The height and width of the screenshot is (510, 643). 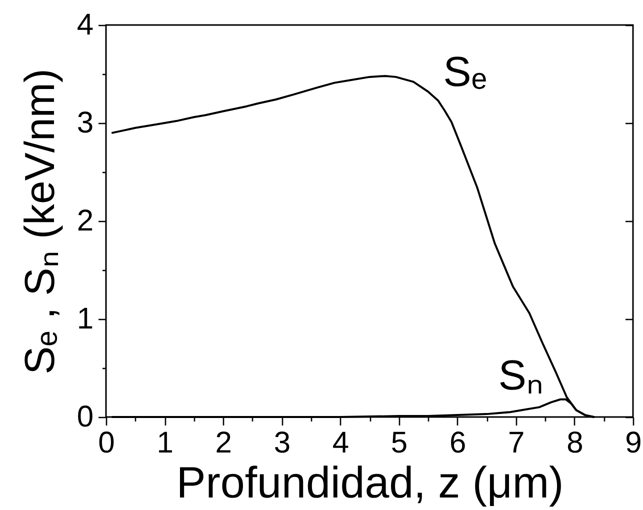 What do you see at coordinates (457, 443) in the screenshot?
I see `x-tick-label: 6` at bounding box center [457, 443].